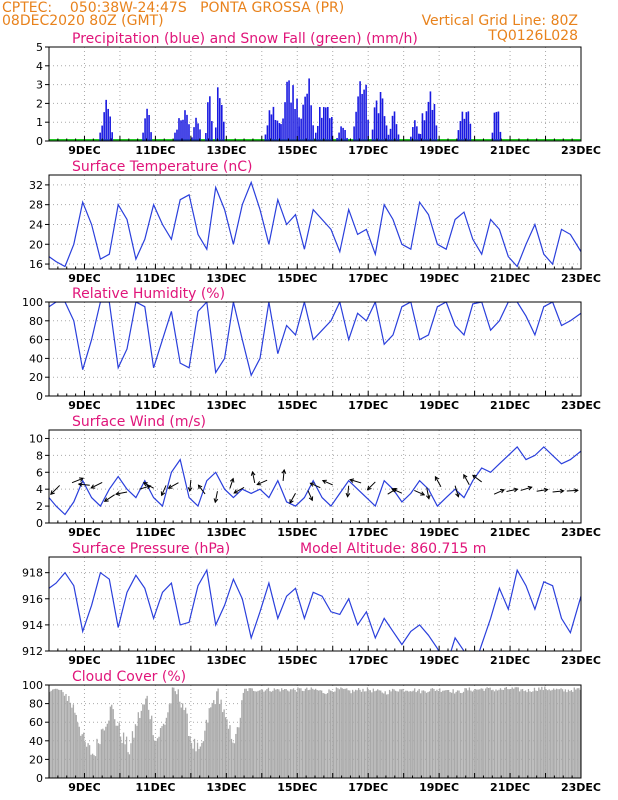 This screenshot has height=800, width=618. What do you see at coordinates (148, 294) in the screenshot?
I see `panel-title-rh: Relative Humidity (%)` at bounding box center [148, 294].